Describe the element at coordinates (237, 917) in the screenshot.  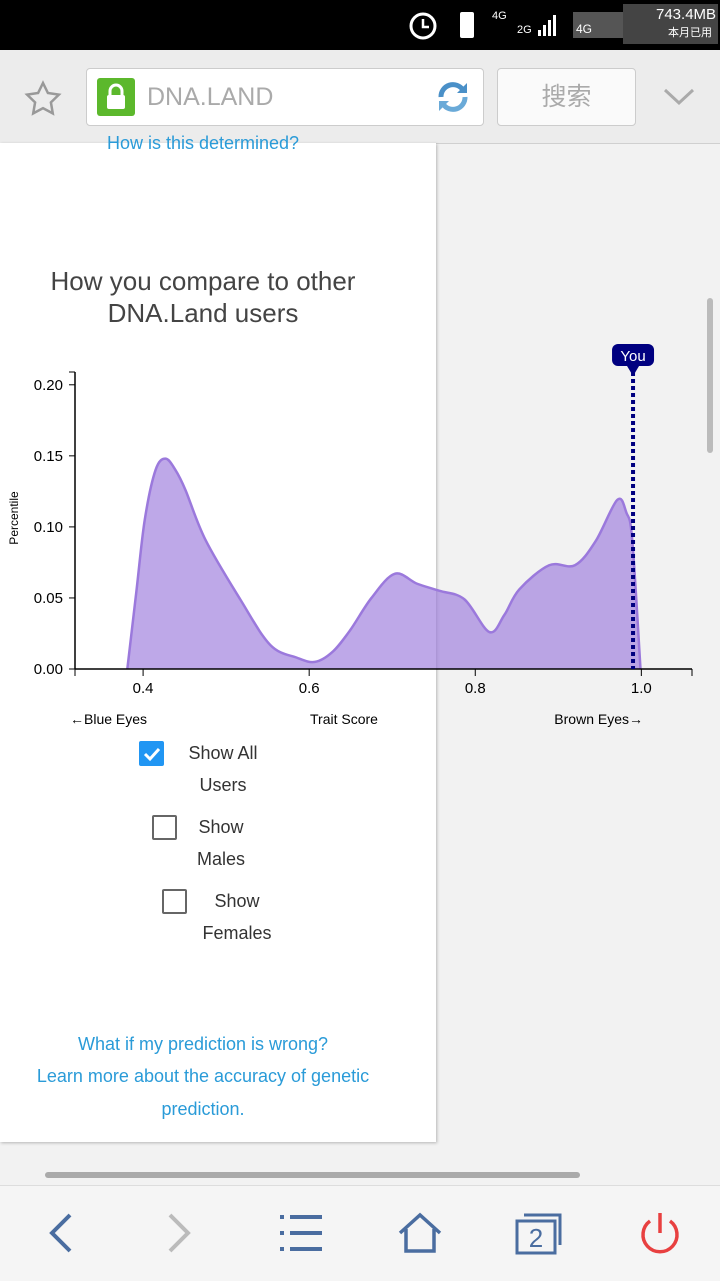
I see `checkbox-label: Show Females` at that location.